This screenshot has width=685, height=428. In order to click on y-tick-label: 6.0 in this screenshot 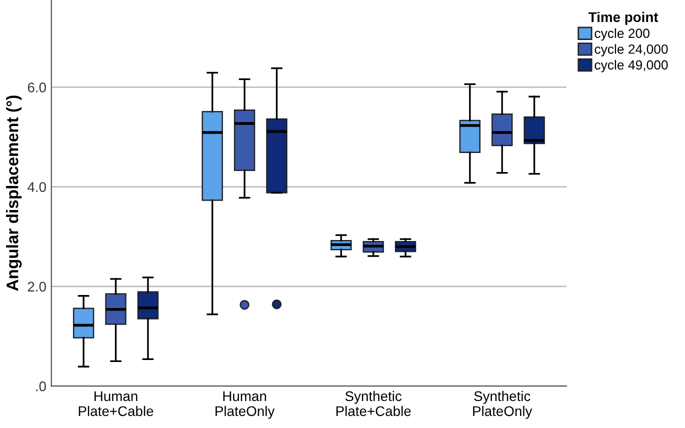, I will do `click(37, 87)`.